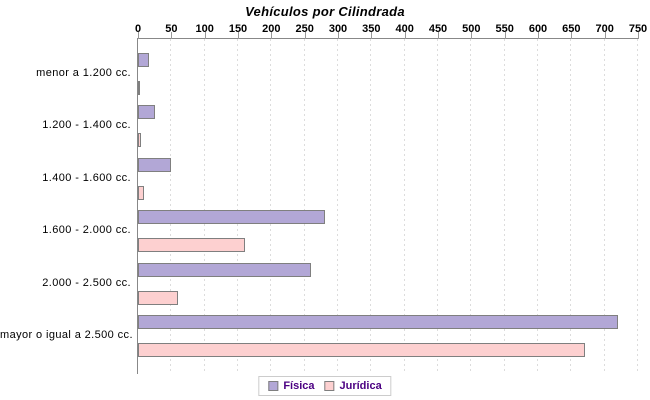  What do you see at coordinates (299, 386) in the screenshot?
I see `legend-label-fisica: Física` at bounding box center [299, 386].